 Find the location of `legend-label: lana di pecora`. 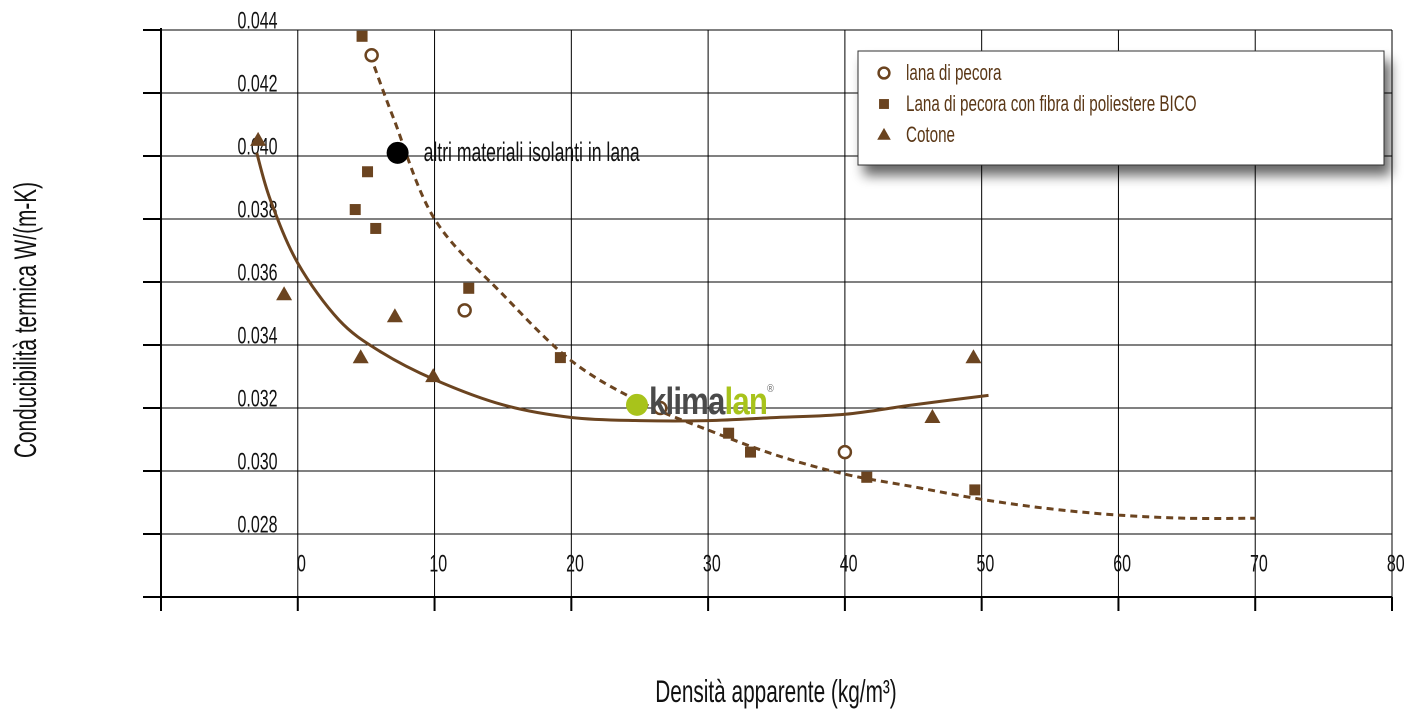

legend-label: lana di pecora is located at coordinates (954, 72).